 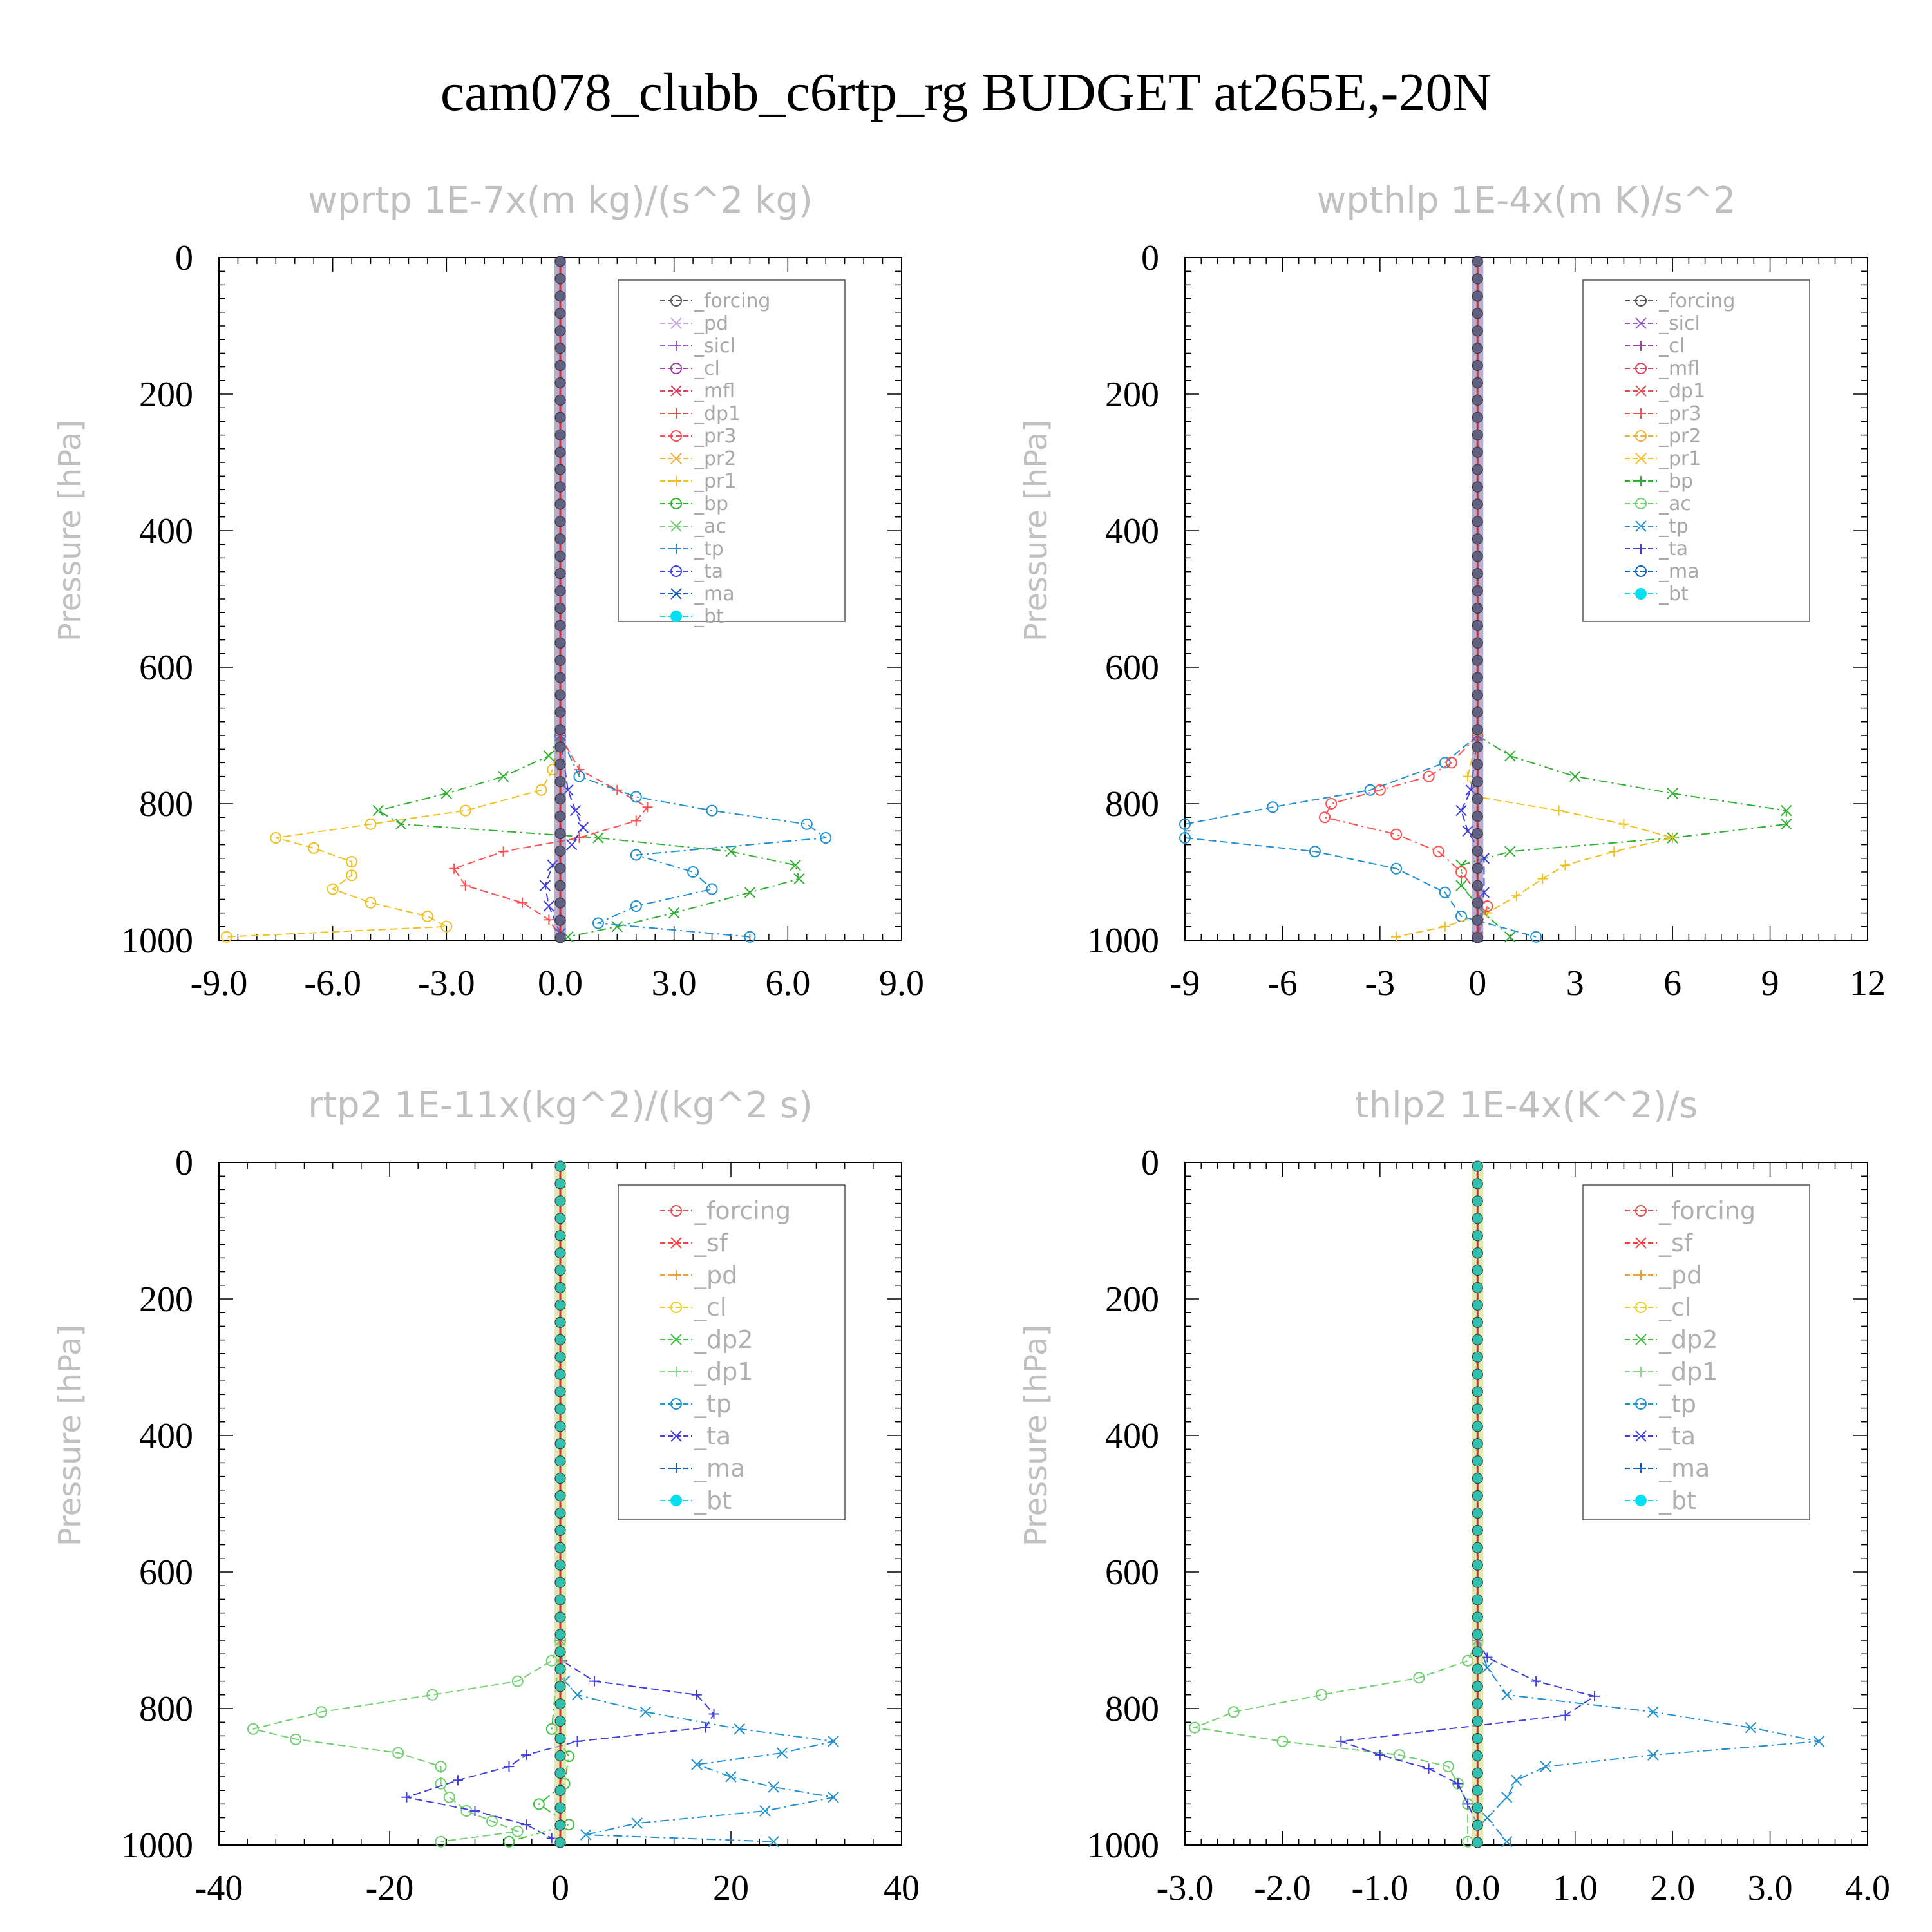 I want to click on series-dp1, so click(x=406, y=1741).